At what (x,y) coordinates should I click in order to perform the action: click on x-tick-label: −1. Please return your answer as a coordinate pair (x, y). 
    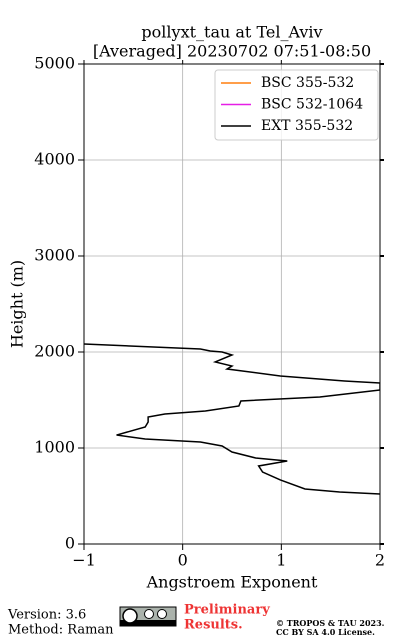
    Looking at the image, I should click on (84, 560).